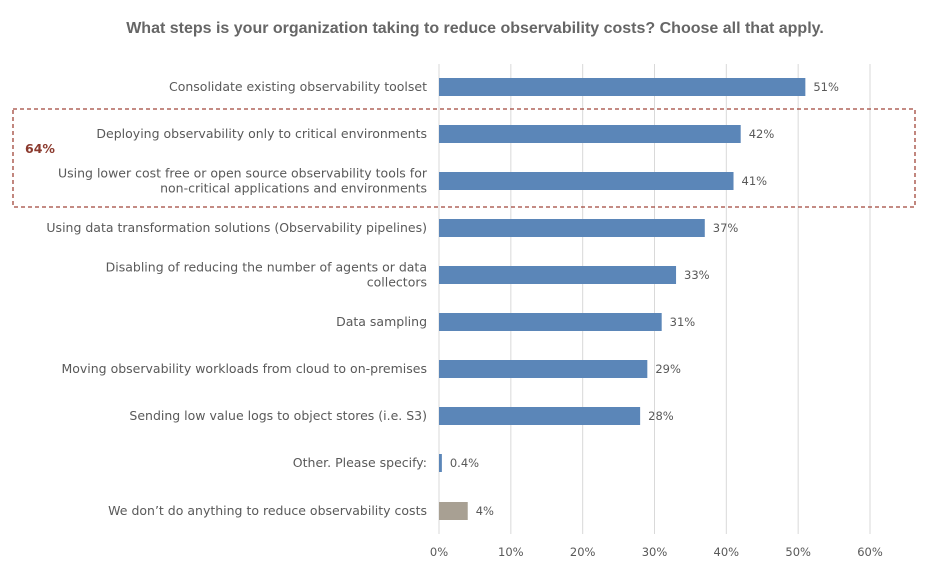 This screenshot has height=577, width=931. I want to click on value-label: 33%, so click(697, 275).